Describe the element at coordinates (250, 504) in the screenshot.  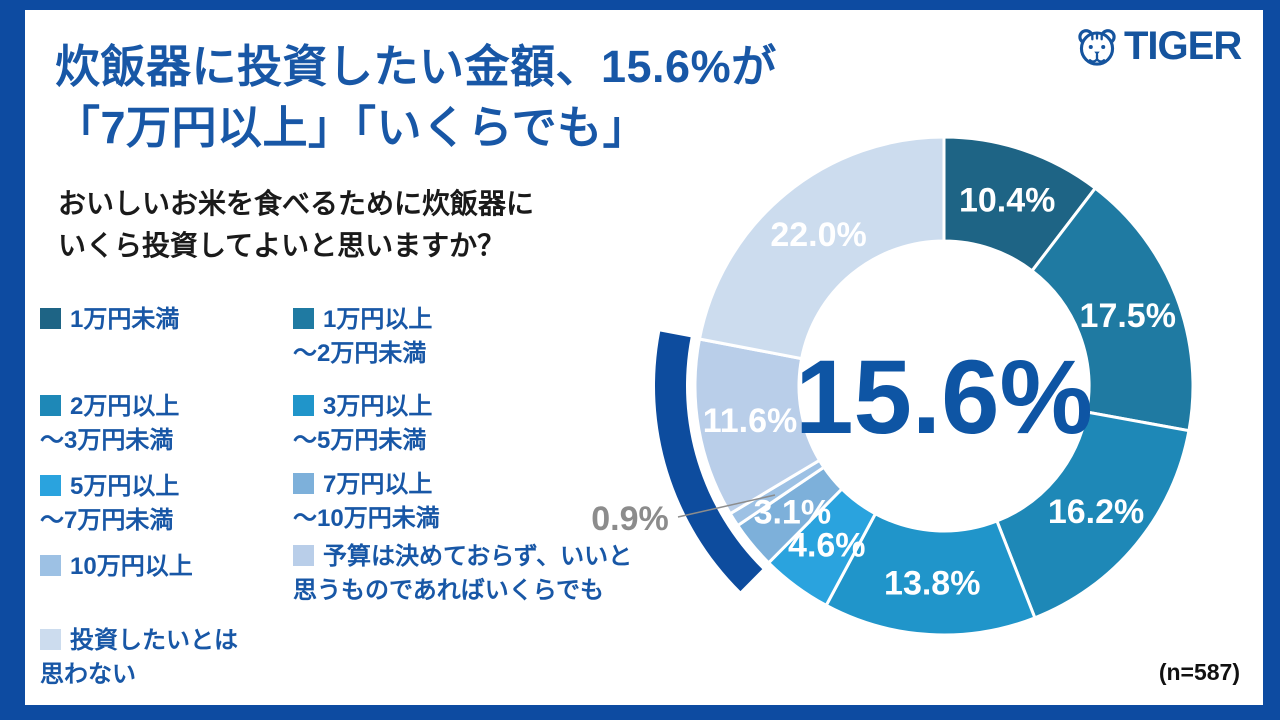
I see `legend-item: 5万円以上 ～7万円未満` at that location.